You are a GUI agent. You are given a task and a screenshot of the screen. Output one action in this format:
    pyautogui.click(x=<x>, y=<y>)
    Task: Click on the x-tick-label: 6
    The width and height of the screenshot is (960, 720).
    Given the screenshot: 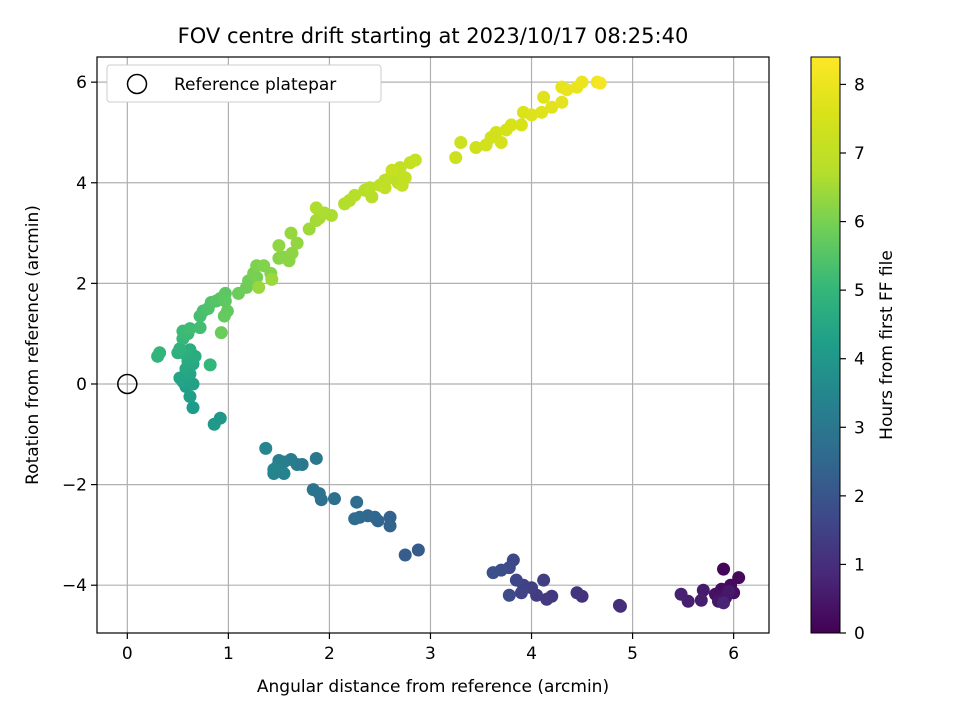 What is the action you would take?
    pyautogui.click(x=733, y=654)
    